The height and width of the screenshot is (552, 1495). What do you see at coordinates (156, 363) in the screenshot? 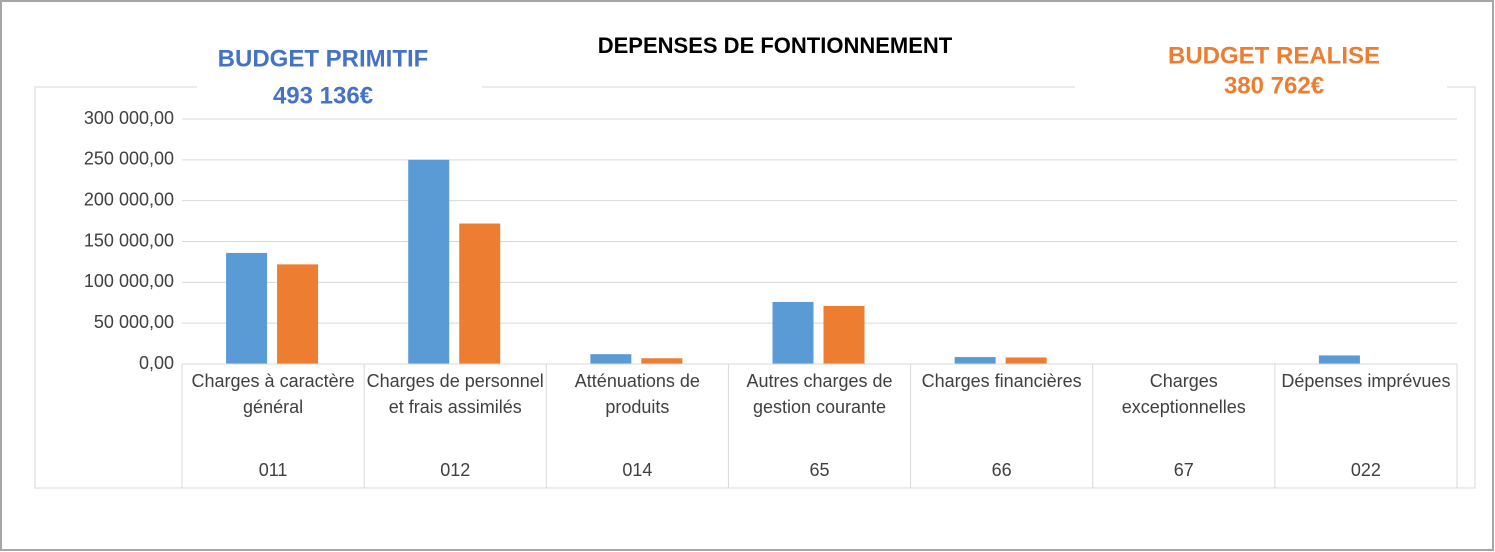
I see `y-tick-label: 0,00` at bounding box center [156, 363].